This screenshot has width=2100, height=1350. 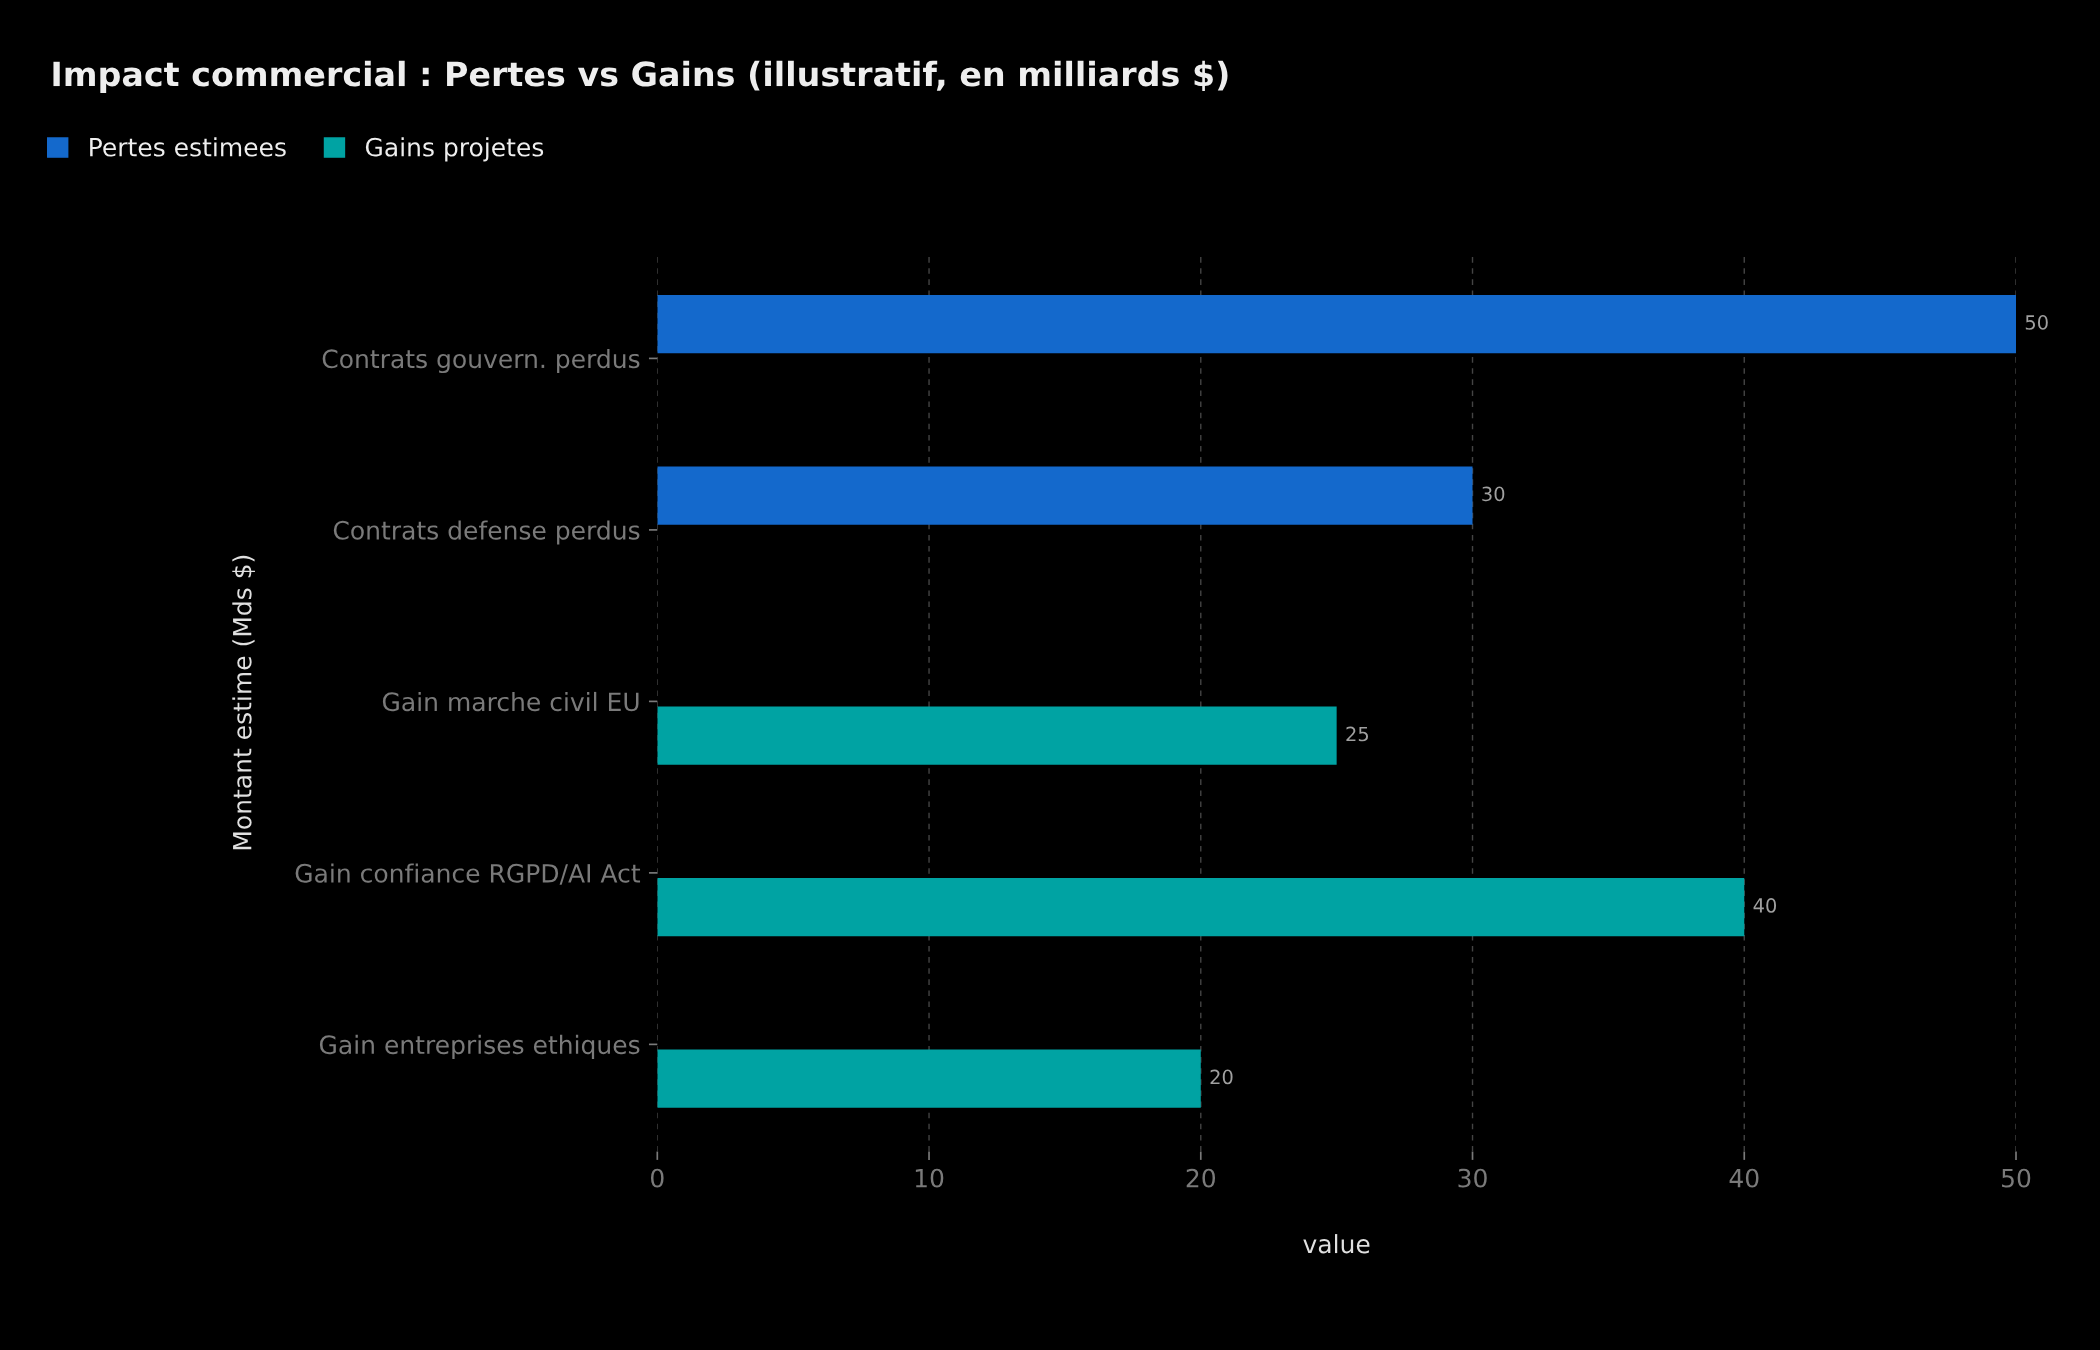 What do you see at coordinates (1493, 494) in the screenshot?
I see `data-label: 30` at bounding box center [1493, 494].